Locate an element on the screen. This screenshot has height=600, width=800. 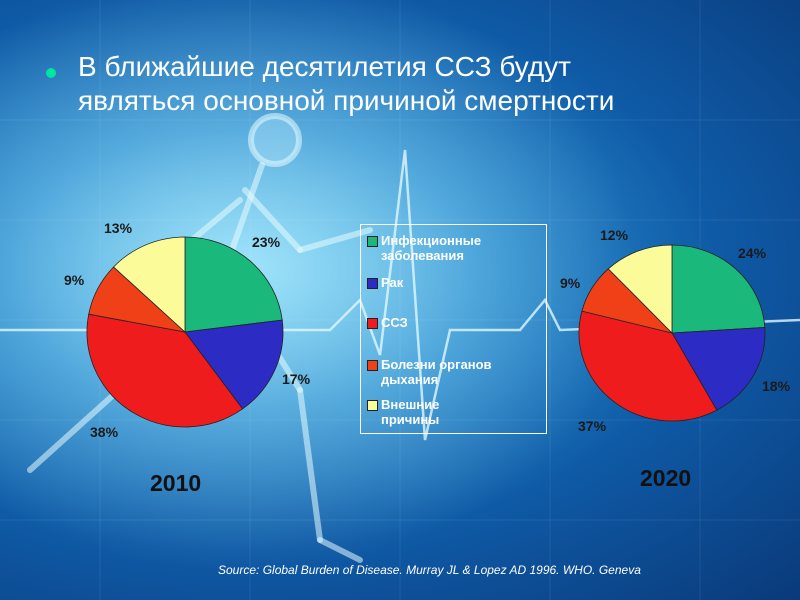
pie-2020-label-cancer: 18% is located at coordinates (776, 386).